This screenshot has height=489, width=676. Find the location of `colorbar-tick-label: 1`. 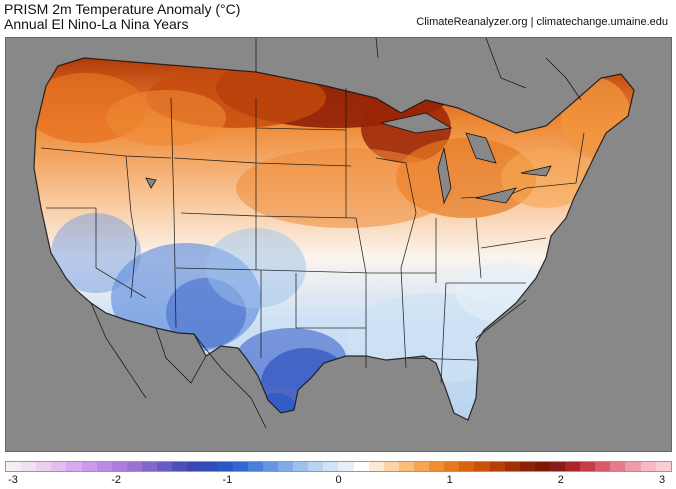

colorbar-tick-label: 1 is located at coordinates (449, 480).